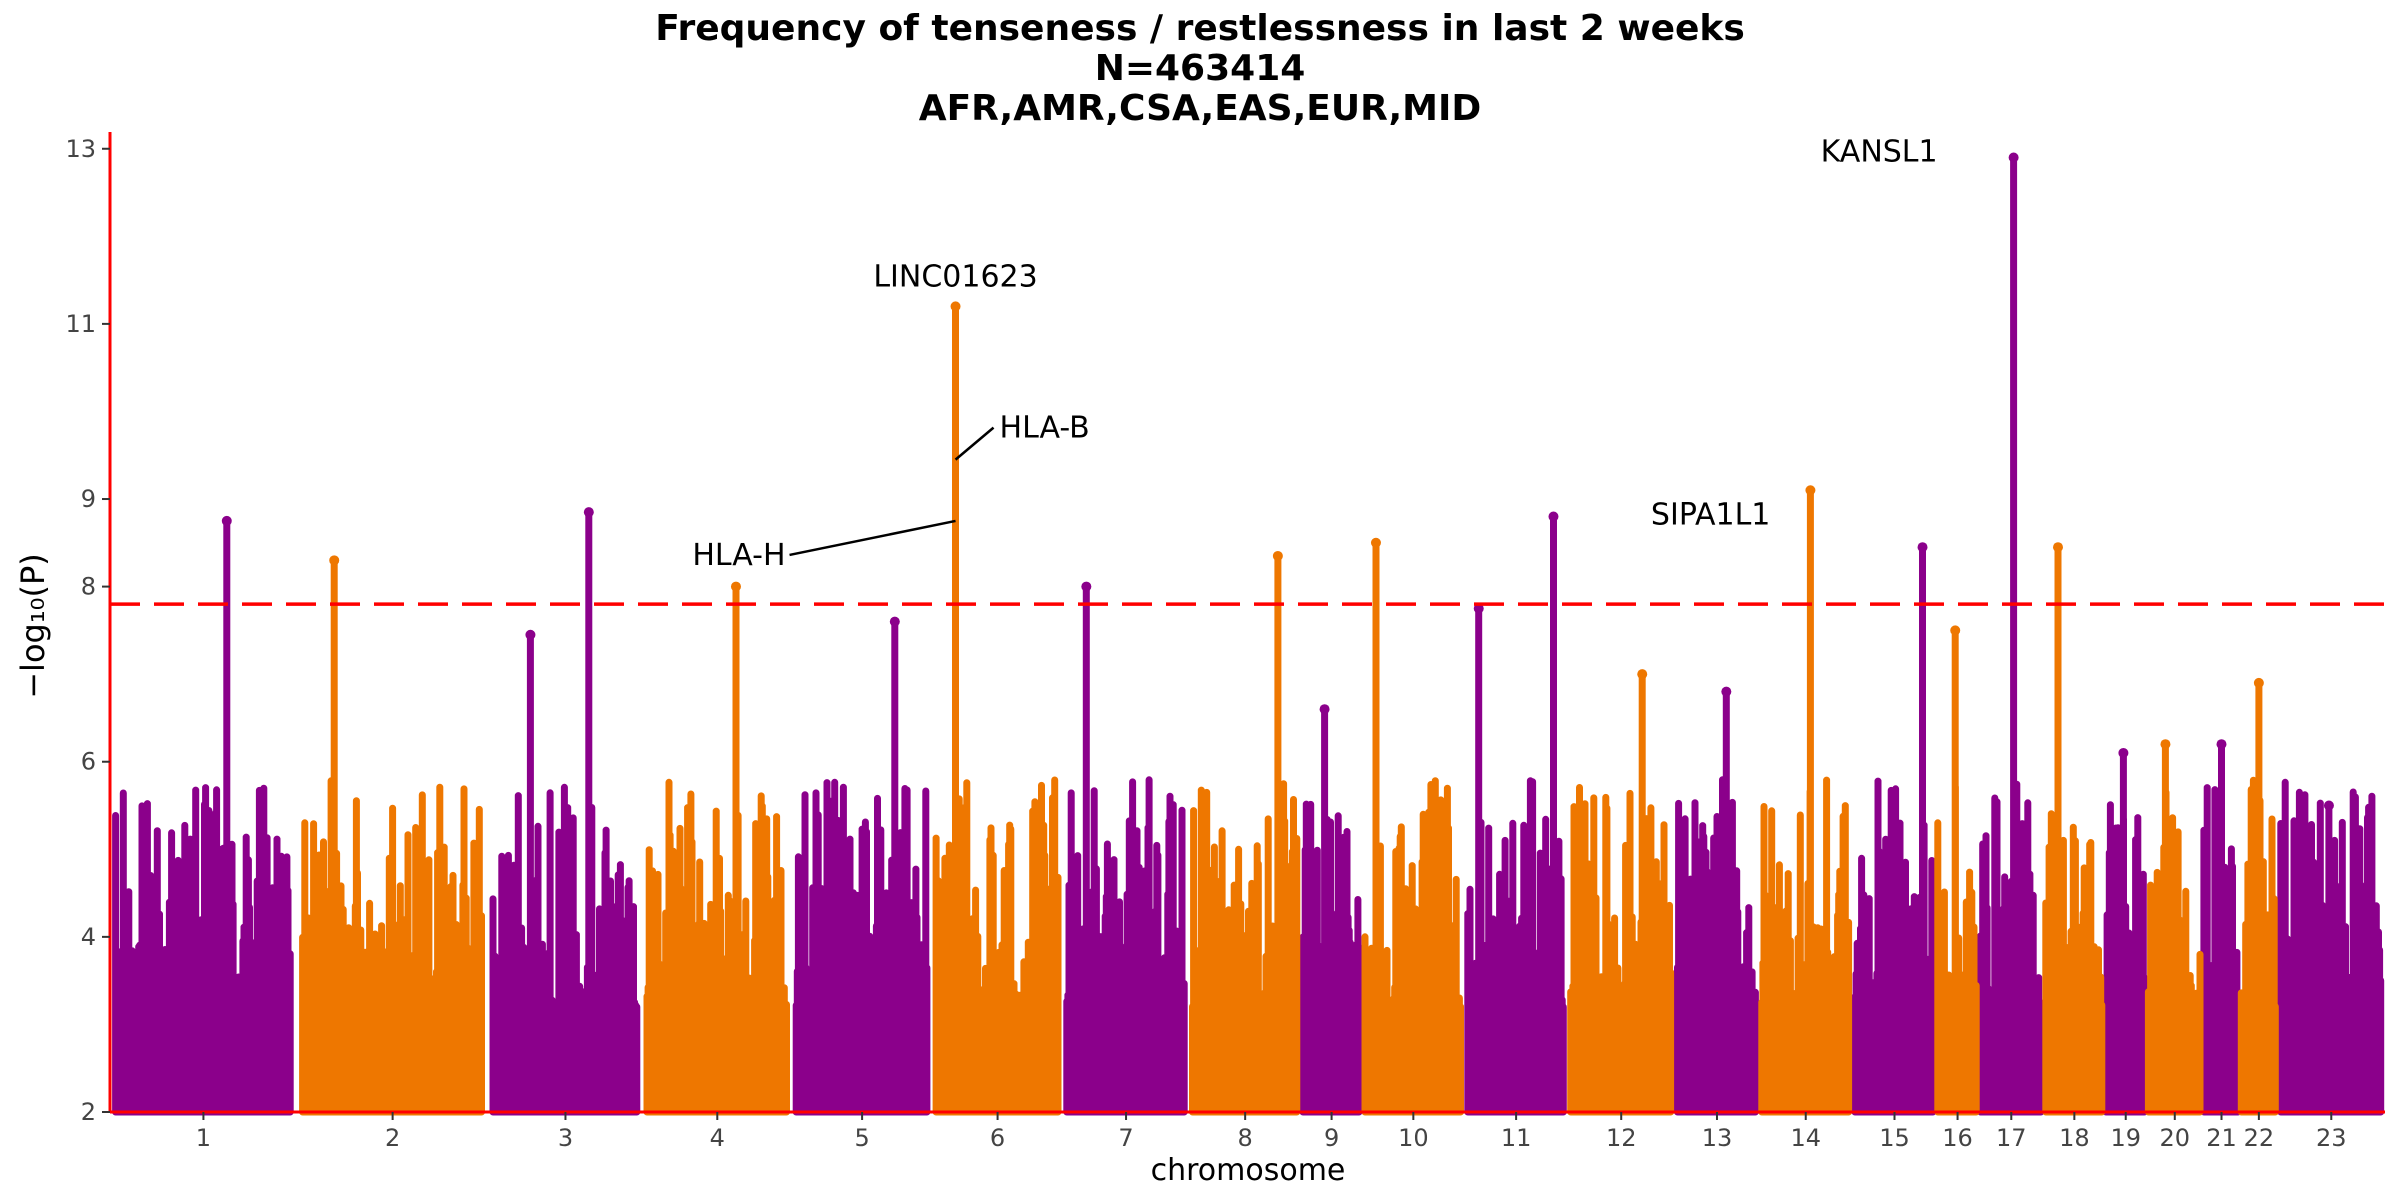 The width and height of the screenshot is (2400, 1200). Describe the element at coordinates (955, 276) in the screenshot. I see `gene-label: LINC01623` at that location.